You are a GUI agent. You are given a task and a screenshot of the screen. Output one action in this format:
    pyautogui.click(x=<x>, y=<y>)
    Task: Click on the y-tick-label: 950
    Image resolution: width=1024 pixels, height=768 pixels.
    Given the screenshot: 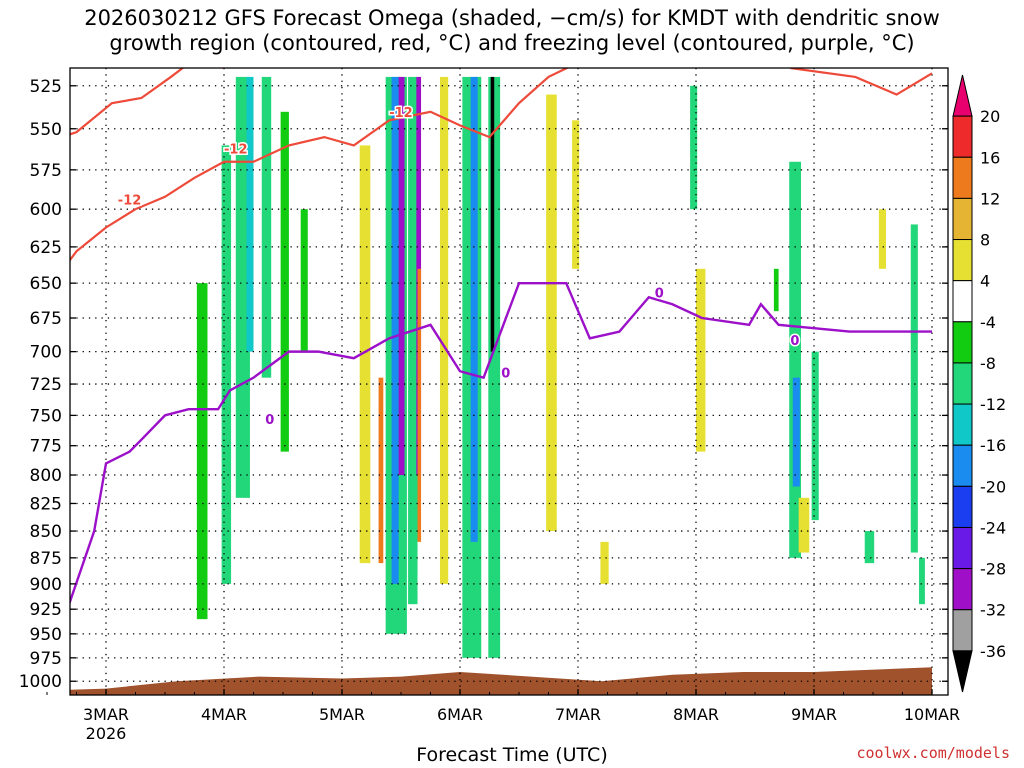 What is the action you would take?
    pyautogui.click(x=46, y=635)
    